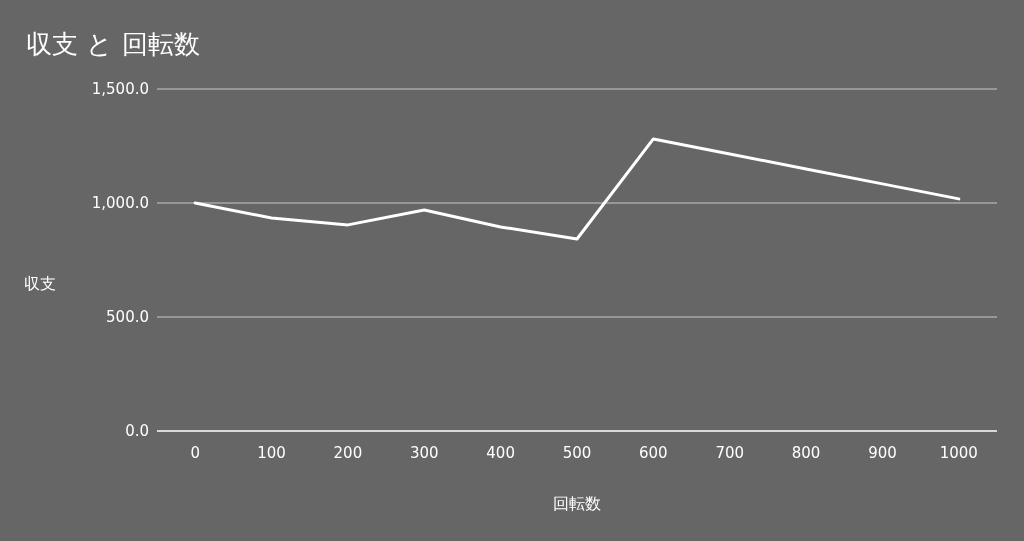  Describe the element at coordinates (577, 503) in the screenshot. I see `x-axis-title: 回転数` at that location.